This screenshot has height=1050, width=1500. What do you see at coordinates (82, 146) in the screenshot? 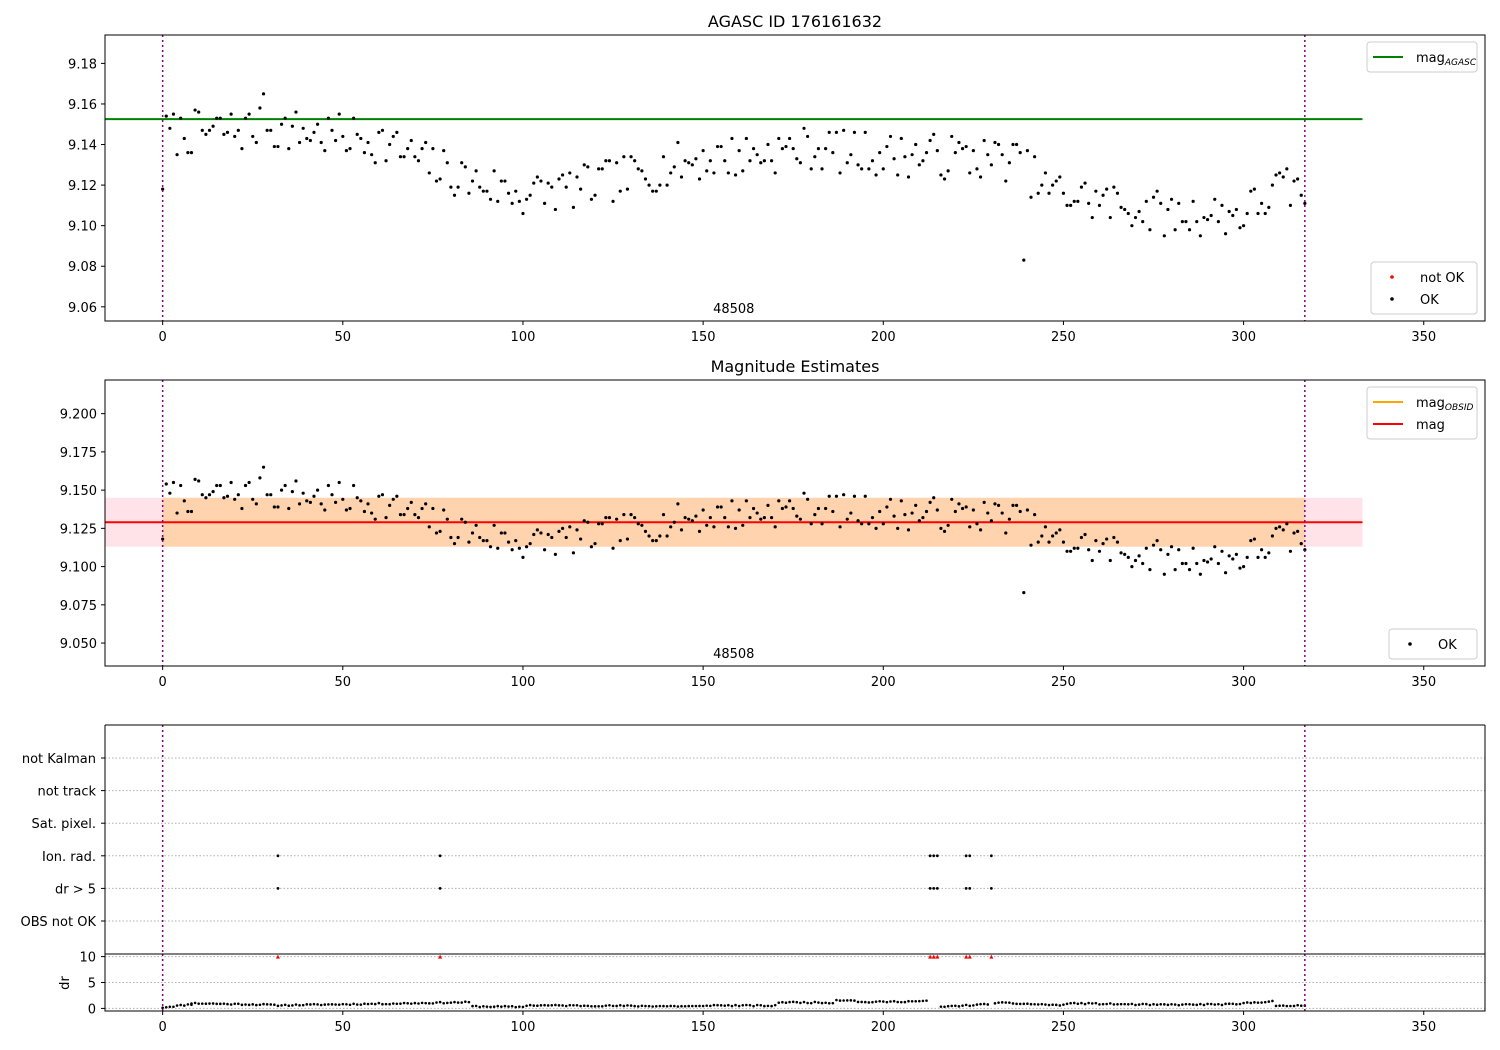
I see `agasc-ytick-label: 9.14` at bounding box center [82, 146].